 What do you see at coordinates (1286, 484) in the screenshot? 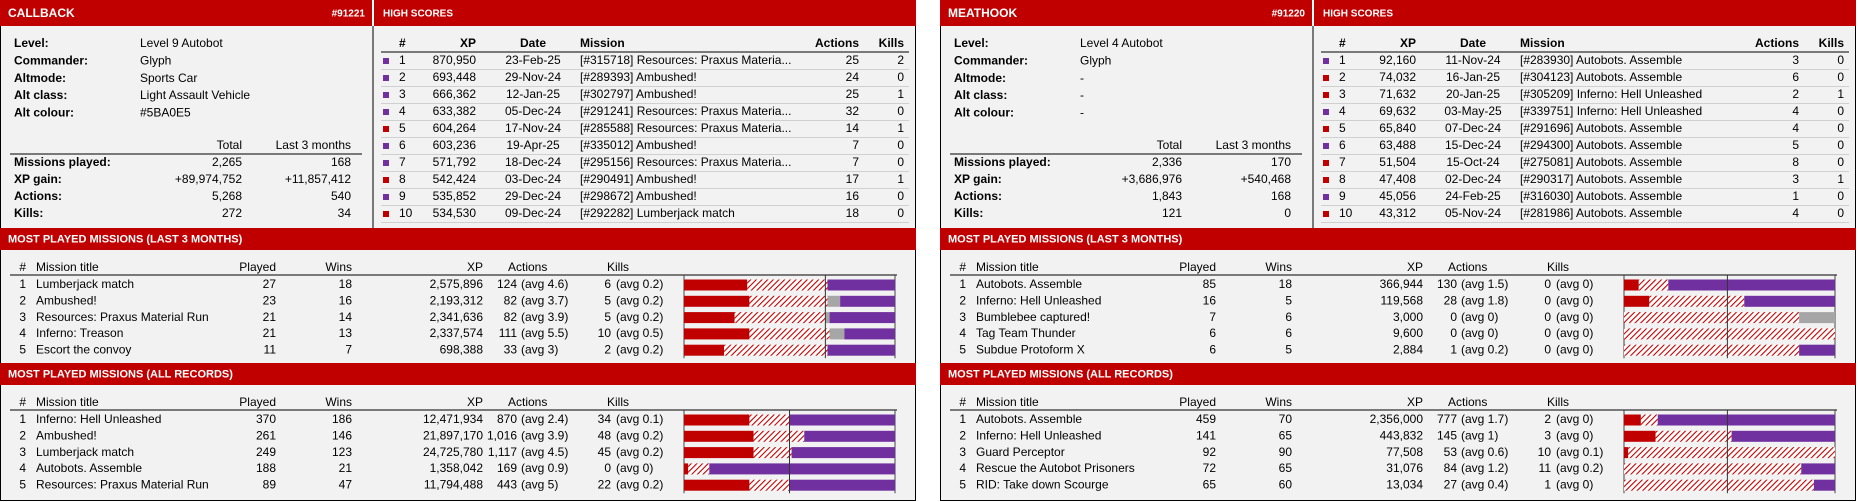
I see `section-cell: 60` at bounding box center [1286, 484].